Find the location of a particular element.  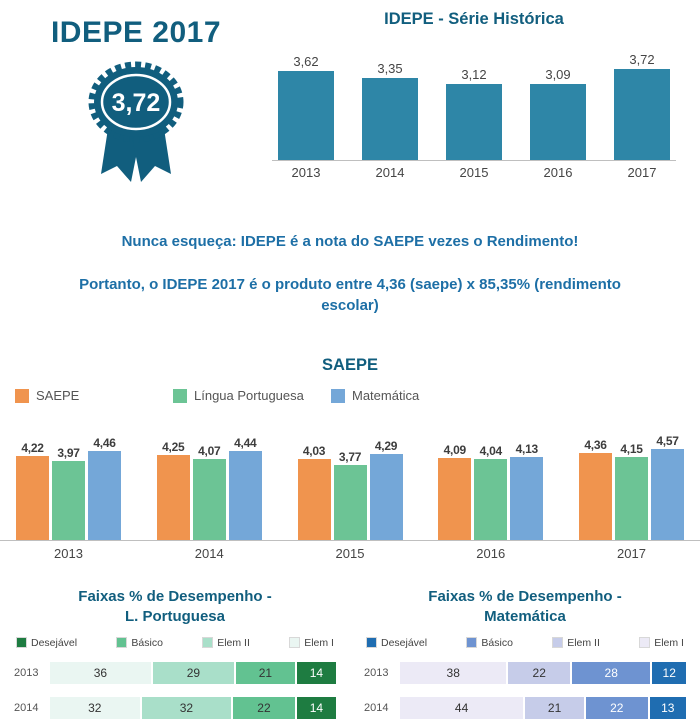

bar-saepe-2013: 4,22 is located at coordinates (32, 490).